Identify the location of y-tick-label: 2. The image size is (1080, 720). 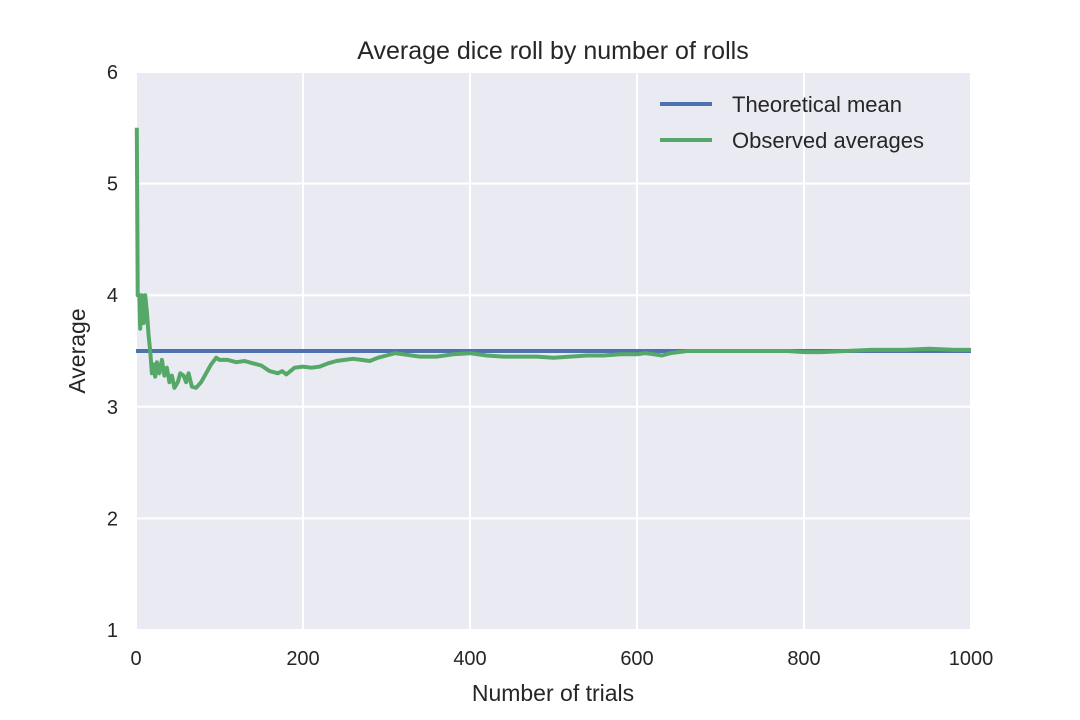
(112, 519).